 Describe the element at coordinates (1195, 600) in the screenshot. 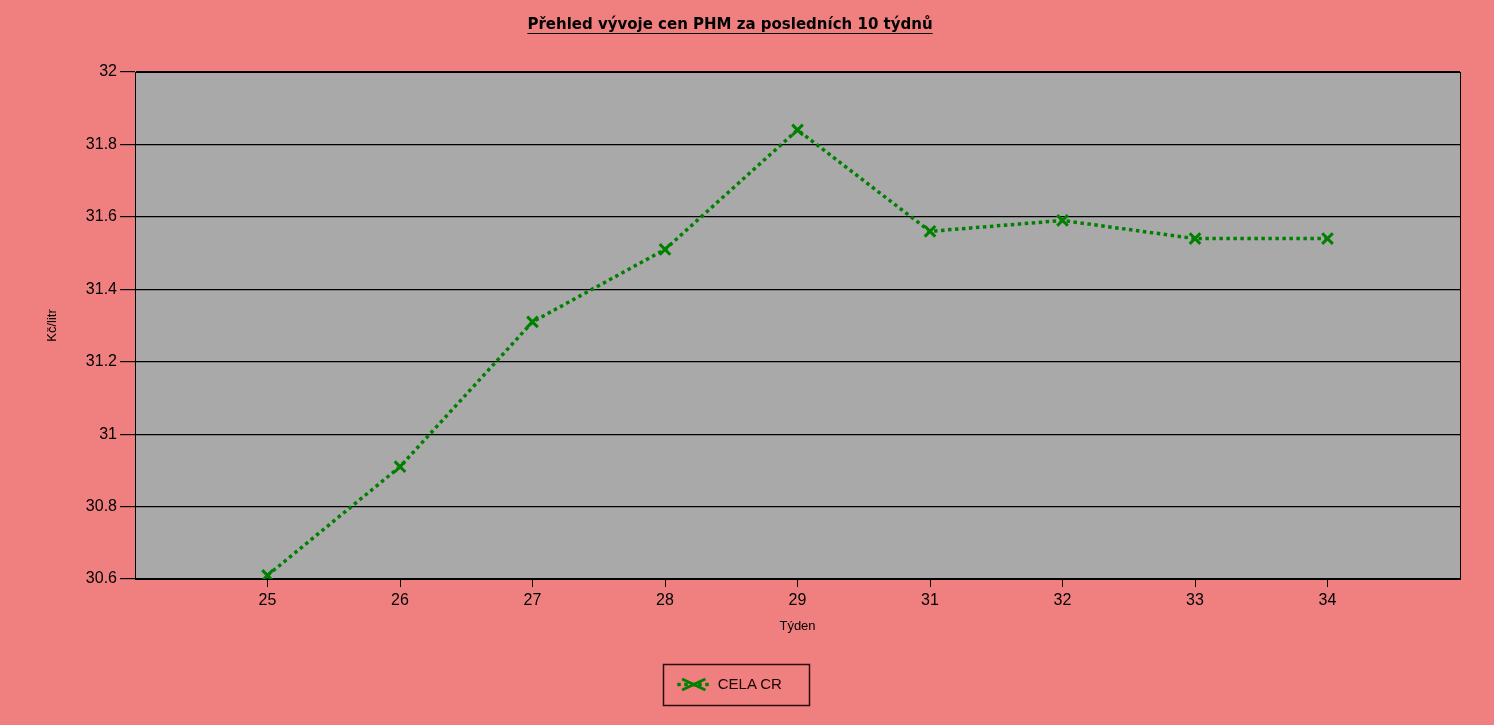

I see `x-tick-label: 33` at that location.